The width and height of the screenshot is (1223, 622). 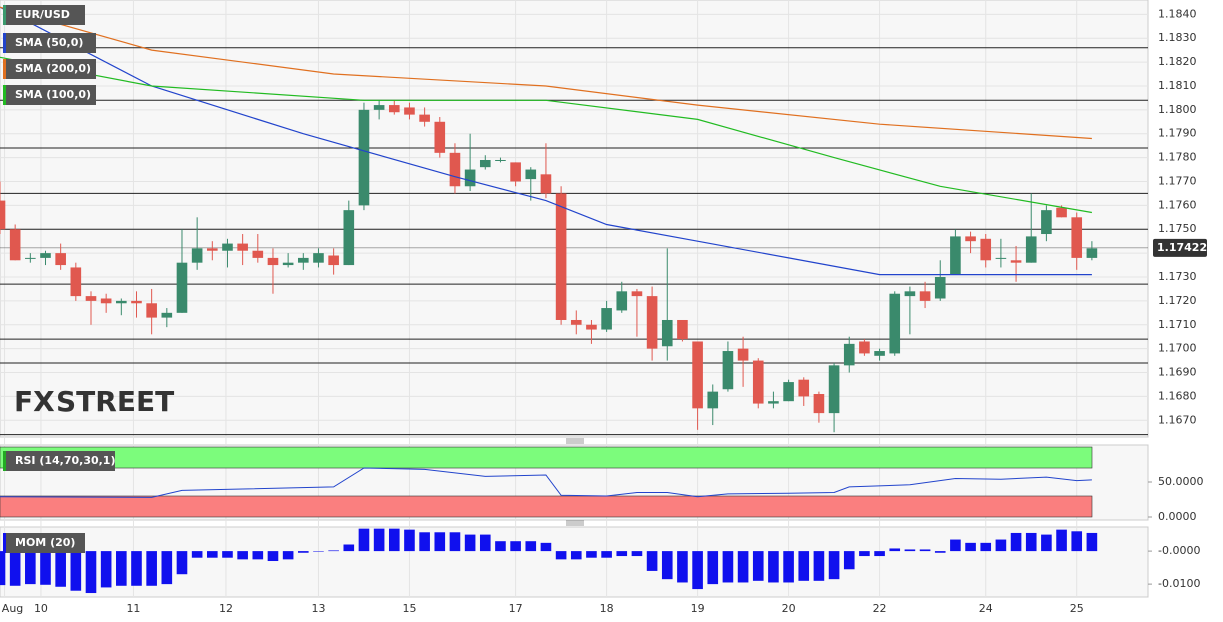 What do you see at coordinates (1177, 157) in the screenshot?
I see `y-tick-label: 1.1780` at bounding box center [1177, 157].